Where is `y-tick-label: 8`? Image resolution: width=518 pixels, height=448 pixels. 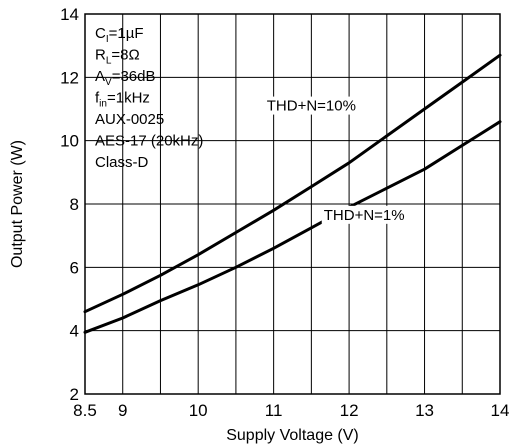
y-tick-label: 8 is located at coordinates (74, 204).